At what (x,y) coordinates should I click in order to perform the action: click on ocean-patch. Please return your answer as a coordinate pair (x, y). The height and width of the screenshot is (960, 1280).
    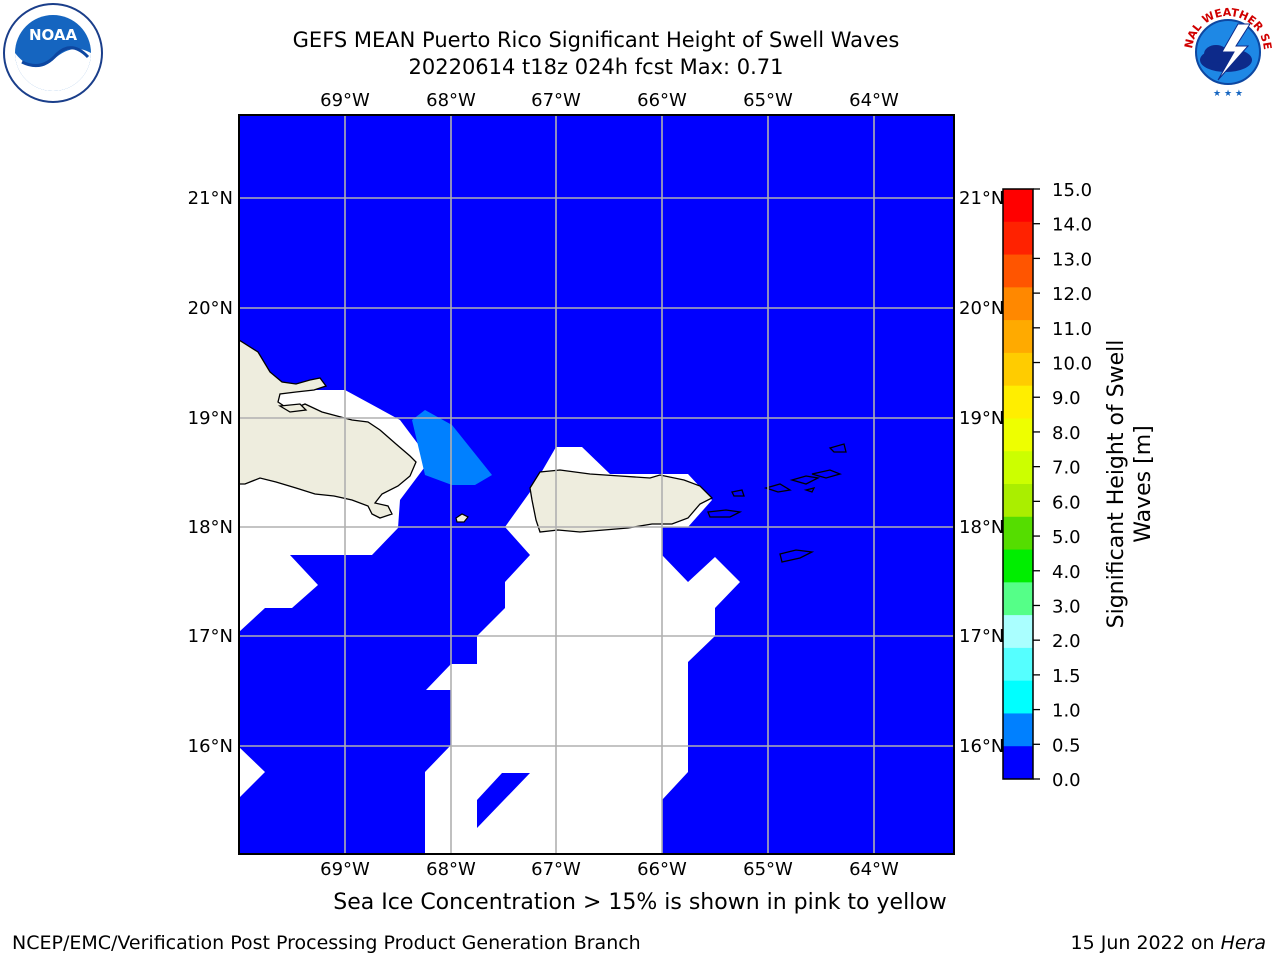
    Looking at the image, I should click on (503, 800).